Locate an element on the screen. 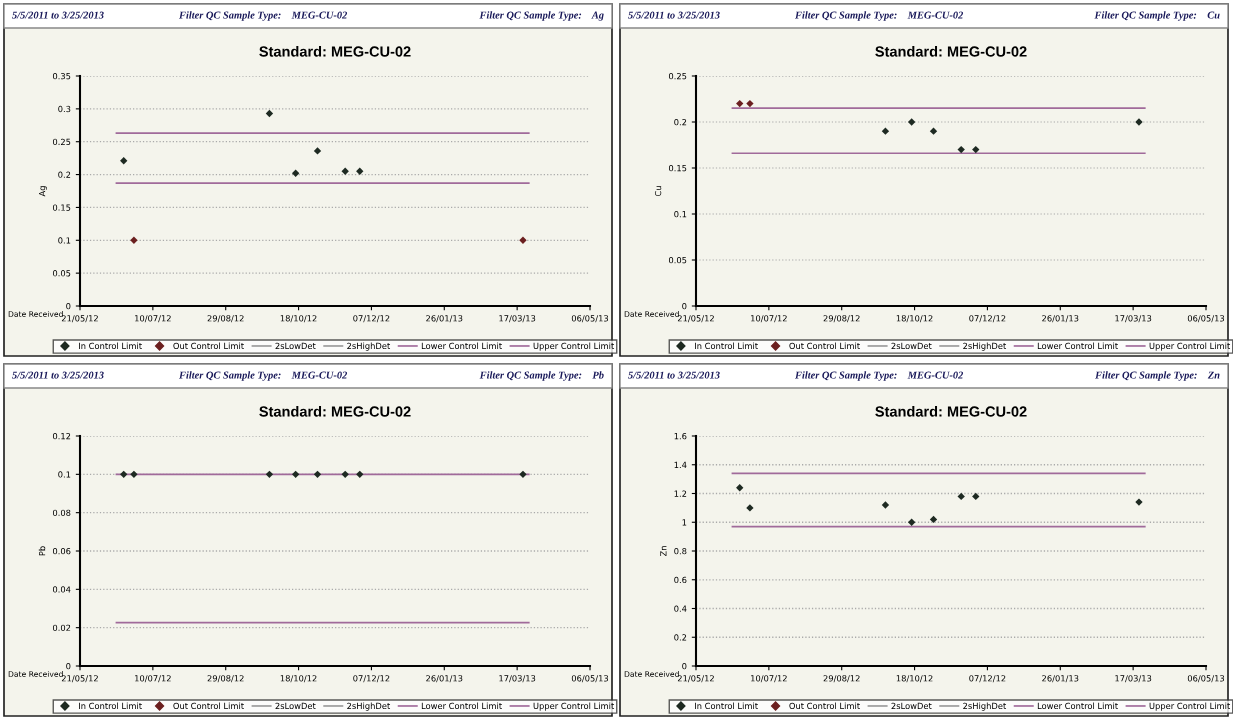 Image resolution: width=1233 pixels, height=723 pixels. y-tick-label: 0.12 is located at coordinates (61, 436).